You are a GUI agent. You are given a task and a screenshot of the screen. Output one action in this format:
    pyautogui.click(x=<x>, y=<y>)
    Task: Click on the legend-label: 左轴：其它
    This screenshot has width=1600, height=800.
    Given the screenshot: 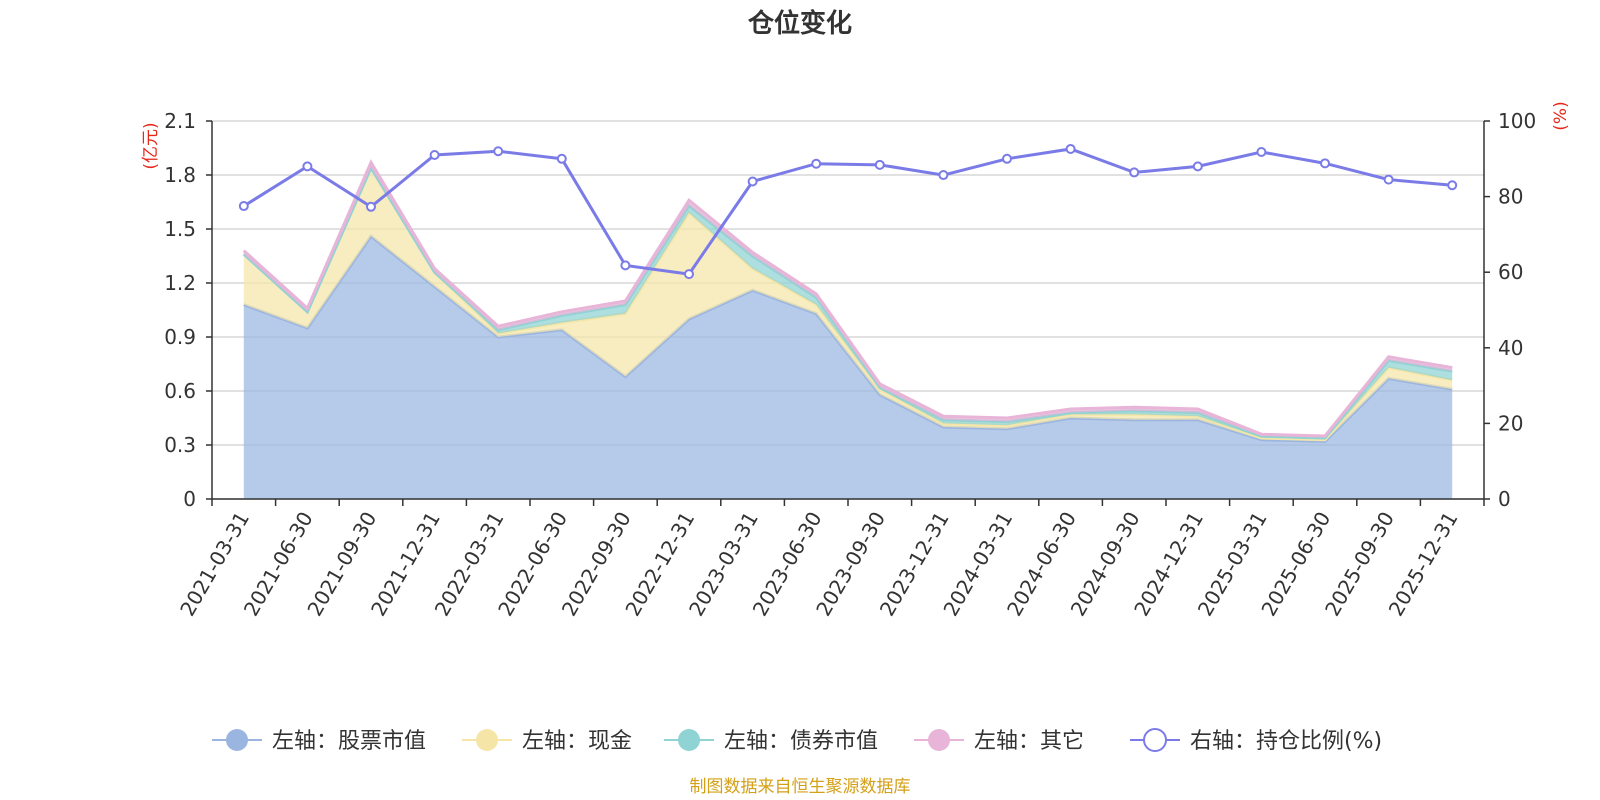 What is the action you would take?
    pyautogui.click(x=1029, y=741)
    